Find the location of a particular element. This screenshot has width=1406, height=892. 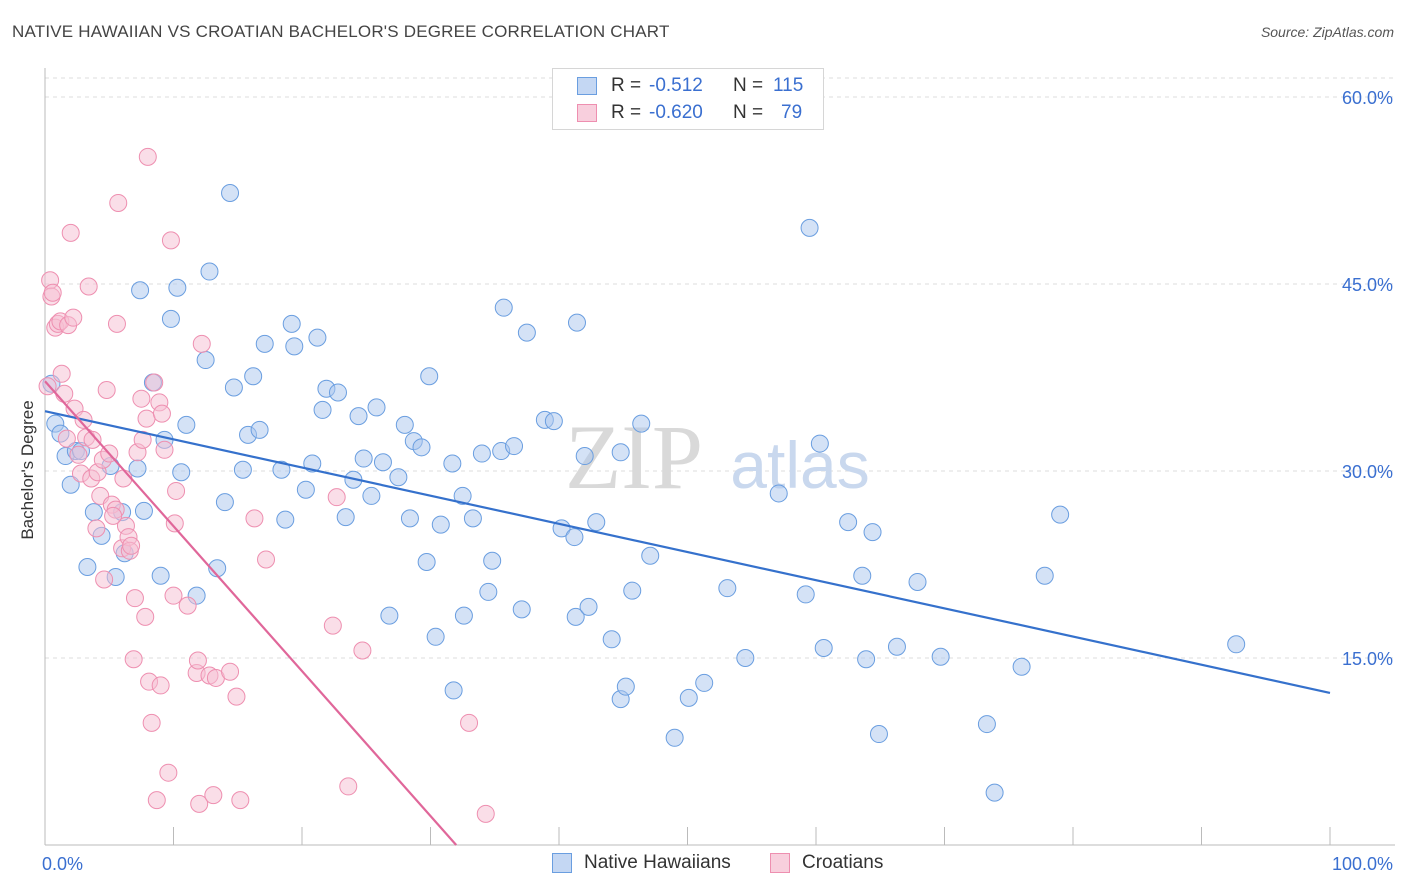

legend-r-value: -0.512 is located at coordinates (676, 85).